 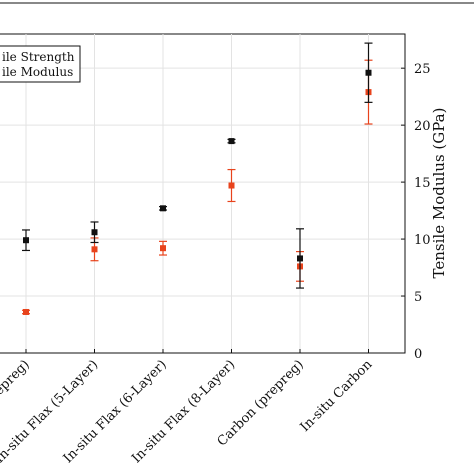 What do you see at coordinates (418, 297) in the screenshot?
I see `y-tick-label: 5` at bounding box center [418, 297].